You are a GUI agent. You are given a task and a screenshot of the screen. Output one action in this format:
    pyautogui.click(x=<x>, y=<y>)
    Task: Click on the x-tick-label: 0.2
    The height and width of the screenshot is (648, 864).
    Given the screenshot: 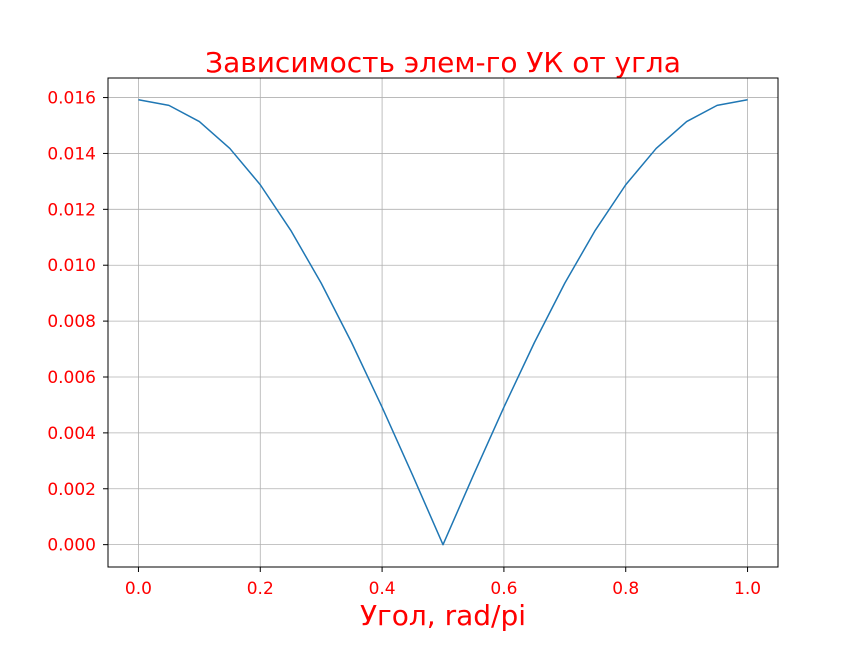 What is the action you would take?
    pyautogui.click(x=260, y=589)
    